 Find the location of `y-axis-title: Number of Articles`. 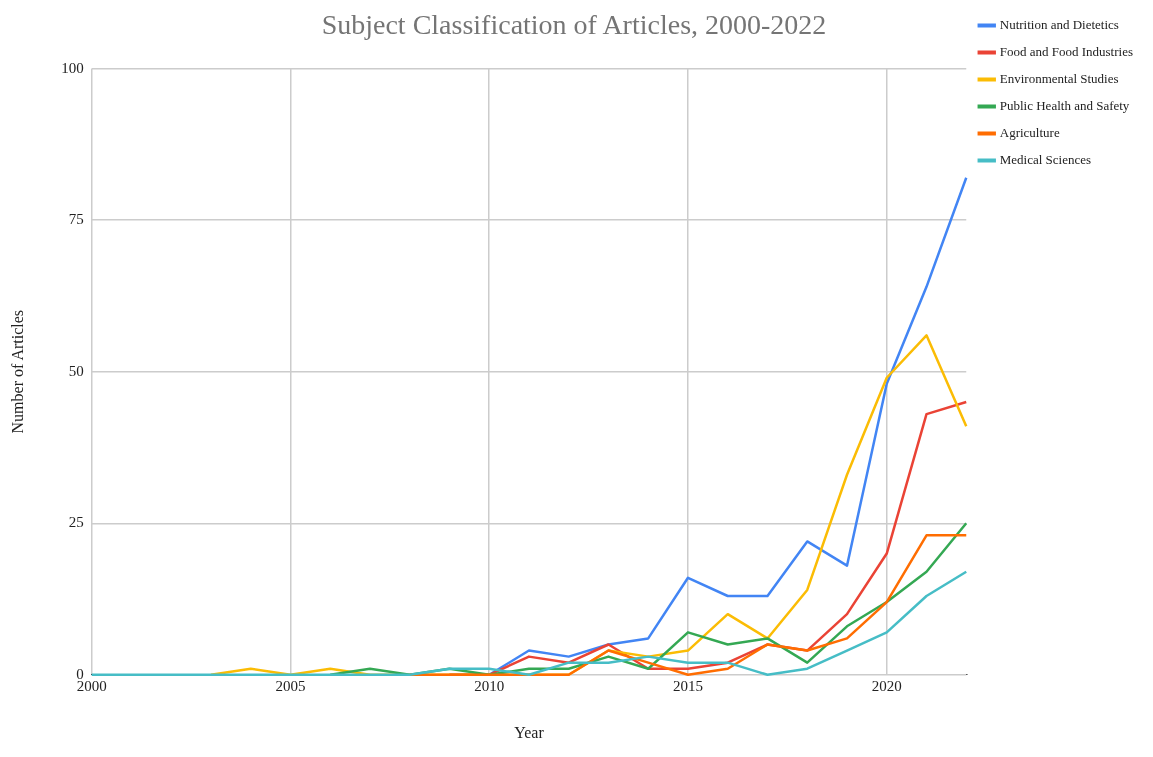

y-axis-title: Number of Articles is located at coordinates (17, 371).